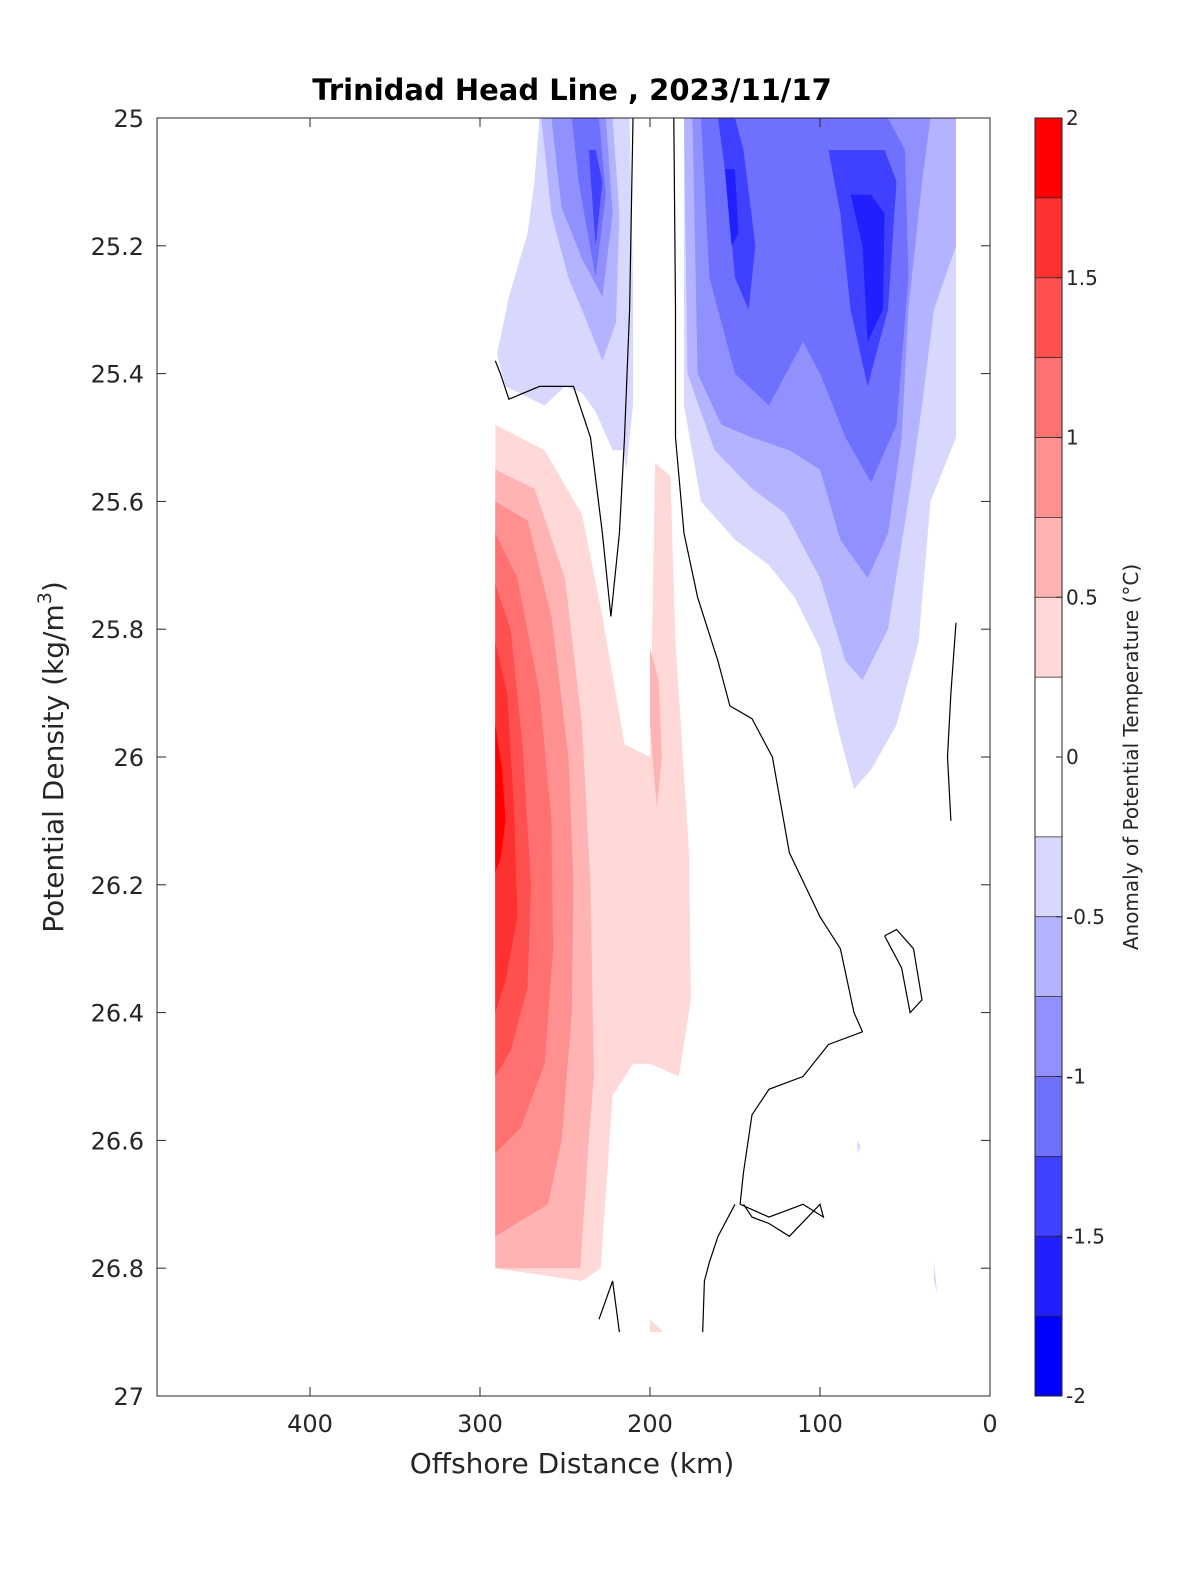 This screenshot has height=1575, width=1200. I want to click on x-axis-title: Offshore Distance (km), so click(572, 1463).